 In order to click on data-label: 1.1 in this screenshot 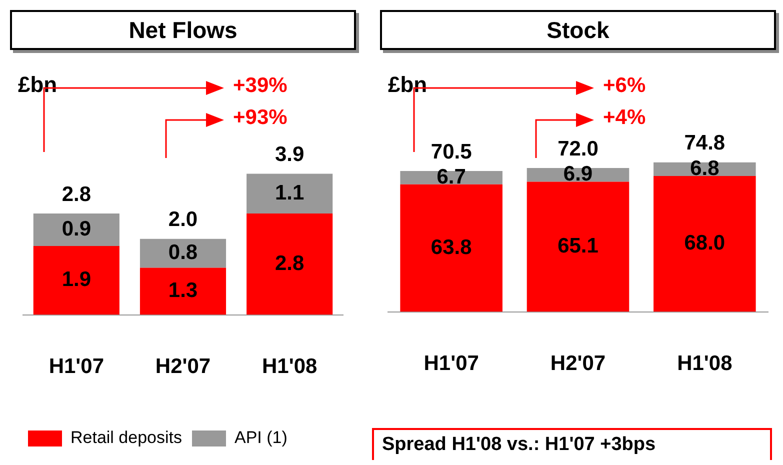, I will do `click(289, 192)`.